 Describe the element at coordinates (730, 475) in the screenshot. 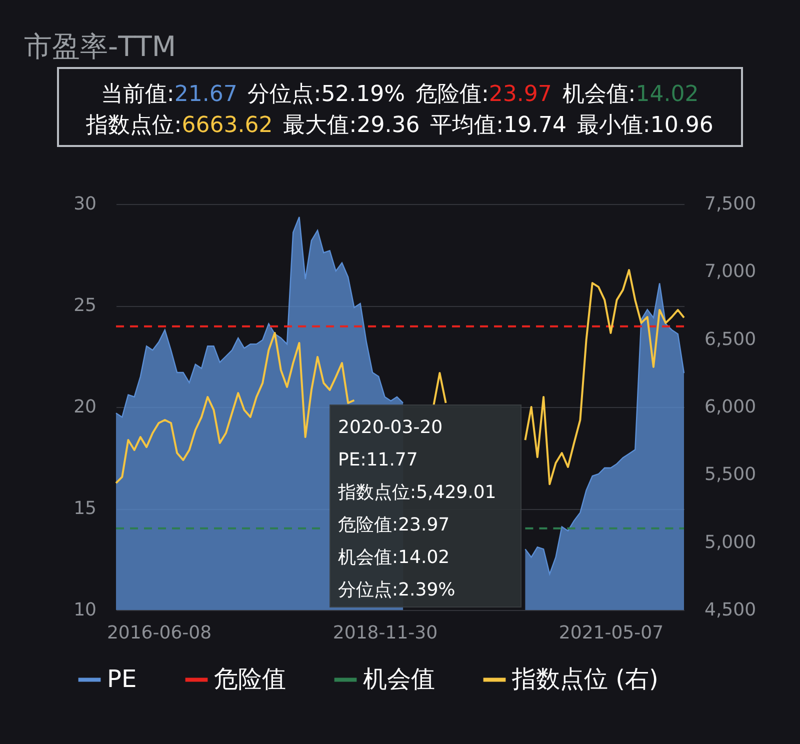

I see `y2-tick-label: 5,500` at that location.